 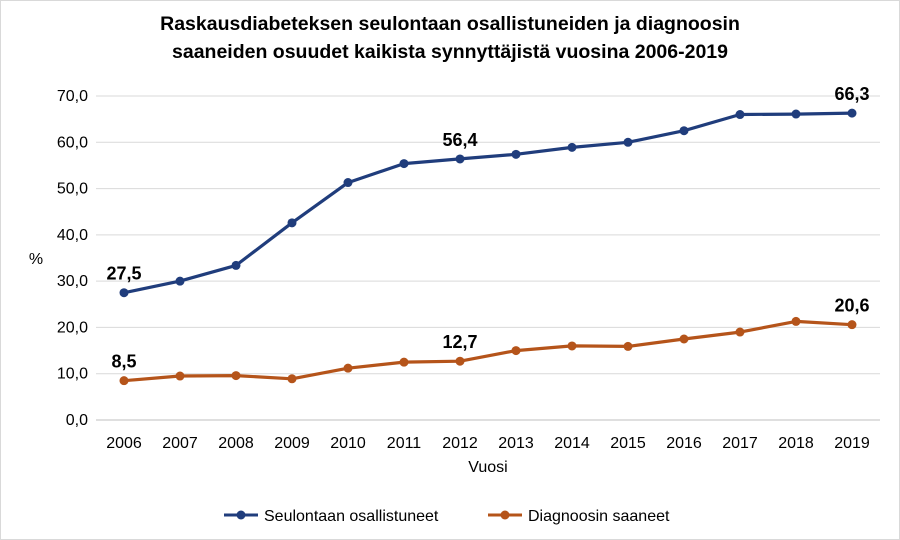 I want to click on y-axis-label: %, so click(x=36, y=259).